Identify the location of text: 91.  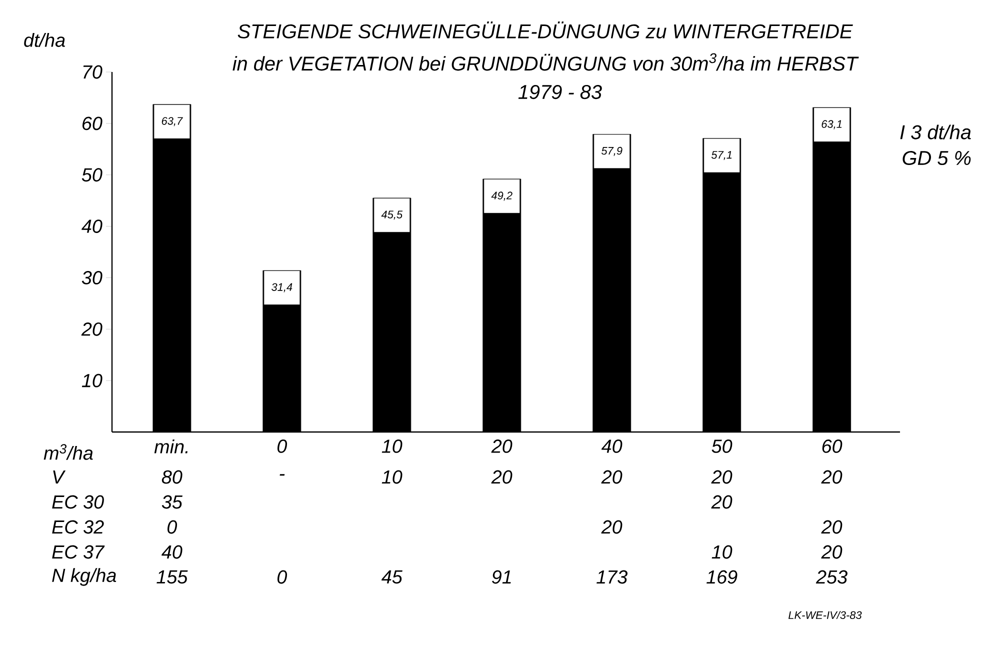
(501, 577).